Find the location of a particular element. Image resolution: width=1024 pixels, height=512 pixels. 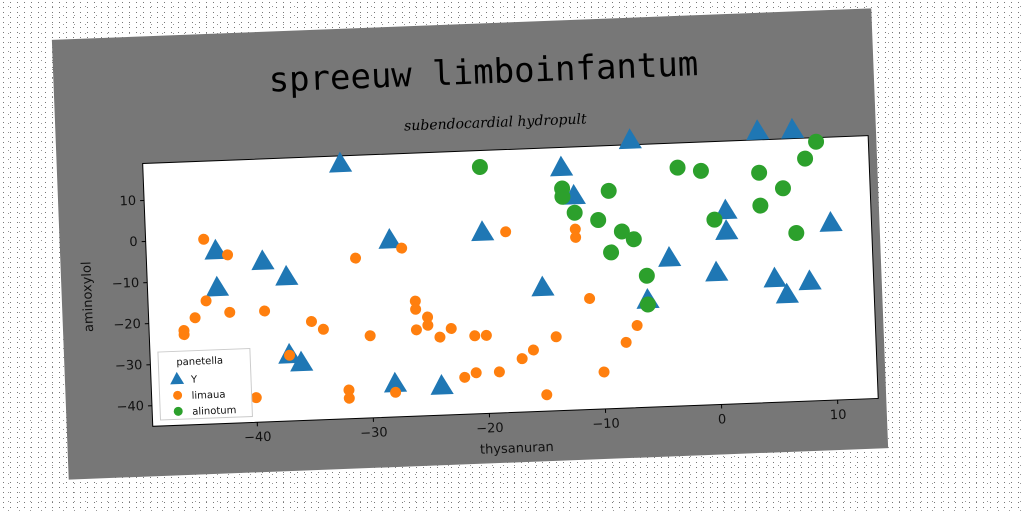

legend-label-y: Y is located at coordinates (194, 380).